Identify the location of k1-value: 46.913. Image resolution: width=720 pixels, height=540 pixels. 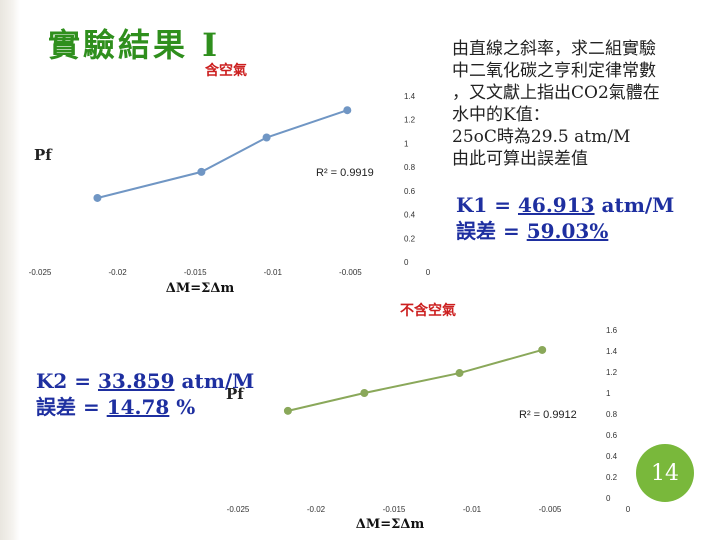
(556, 205).